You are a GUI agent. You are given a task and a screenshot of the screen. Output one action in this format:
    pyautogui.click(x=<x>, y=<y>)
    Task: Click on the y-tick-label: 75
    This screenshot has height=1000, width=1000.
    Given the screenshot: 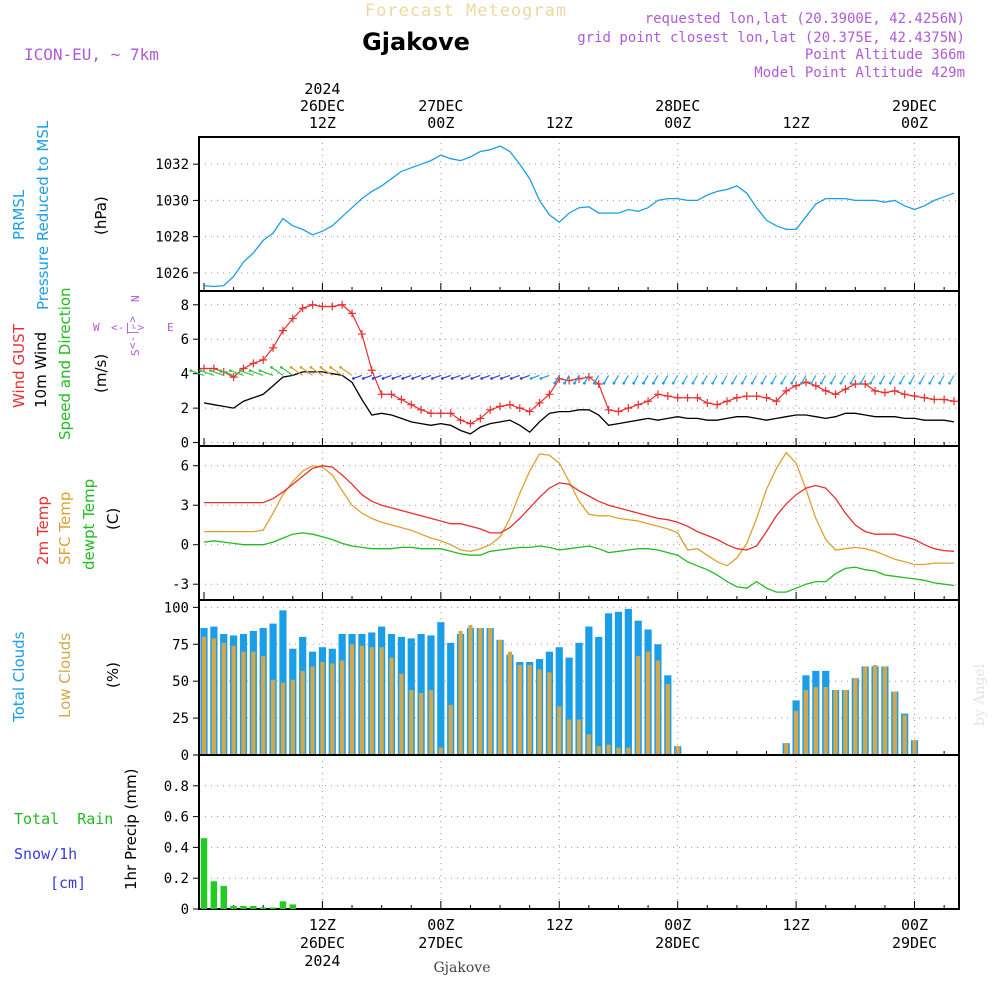 What is the action you would take?
    pyautogui.click(x=180, y=645)
    